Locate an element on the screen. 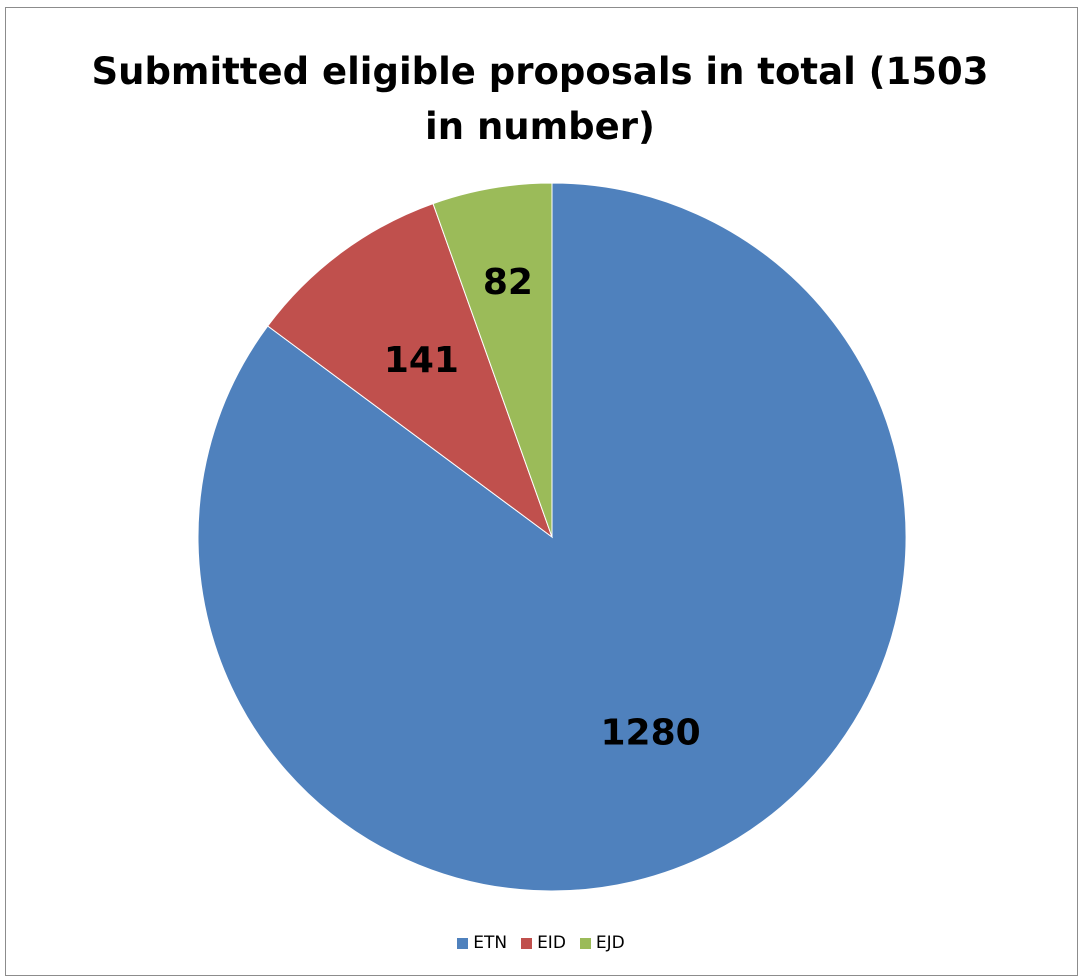 The height and width of the screenshot is (978, 1082). legend-item-etn: ETN is located at coordinates (482, 943).